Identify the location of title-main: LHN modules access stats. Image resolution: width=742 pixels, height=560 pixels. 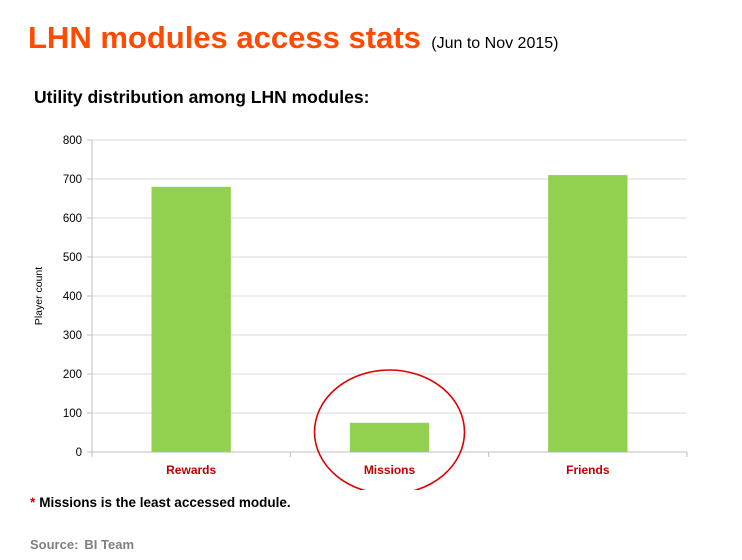
(224, 37).